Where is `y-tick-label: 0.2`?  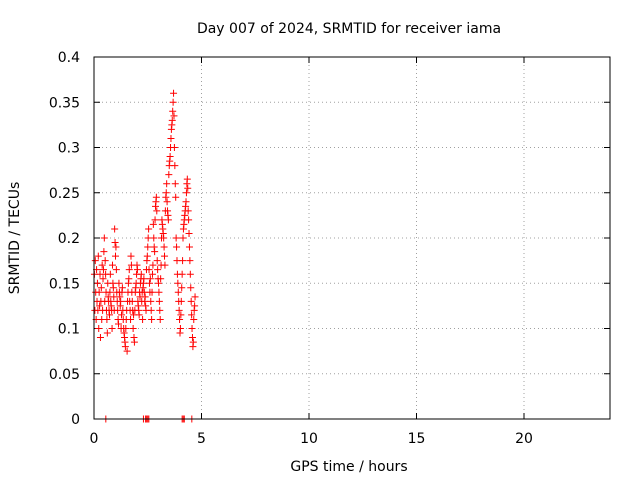
y-tick-label: 0.2 is located at coordinates (69, 239).